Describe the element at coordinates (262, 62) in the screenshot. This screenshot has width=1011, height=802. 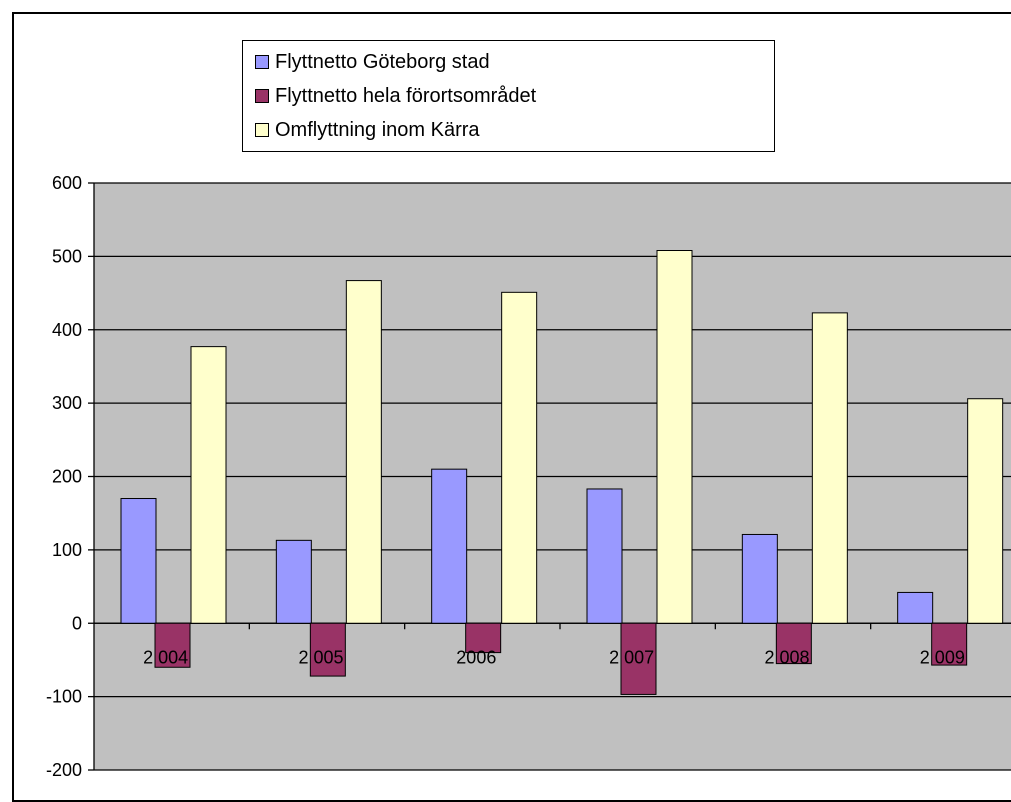
I see `legend-swatch-goteborg` at that location.